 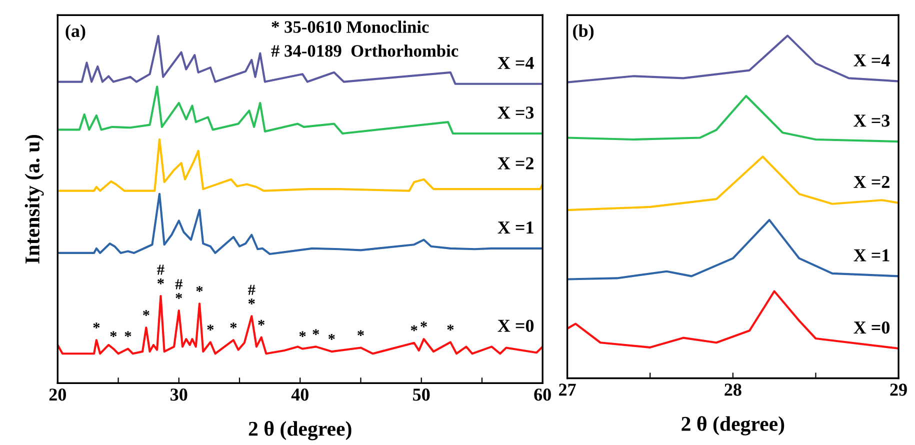 I want to click on x-tick-label: 28, so click(x=733, y=390).